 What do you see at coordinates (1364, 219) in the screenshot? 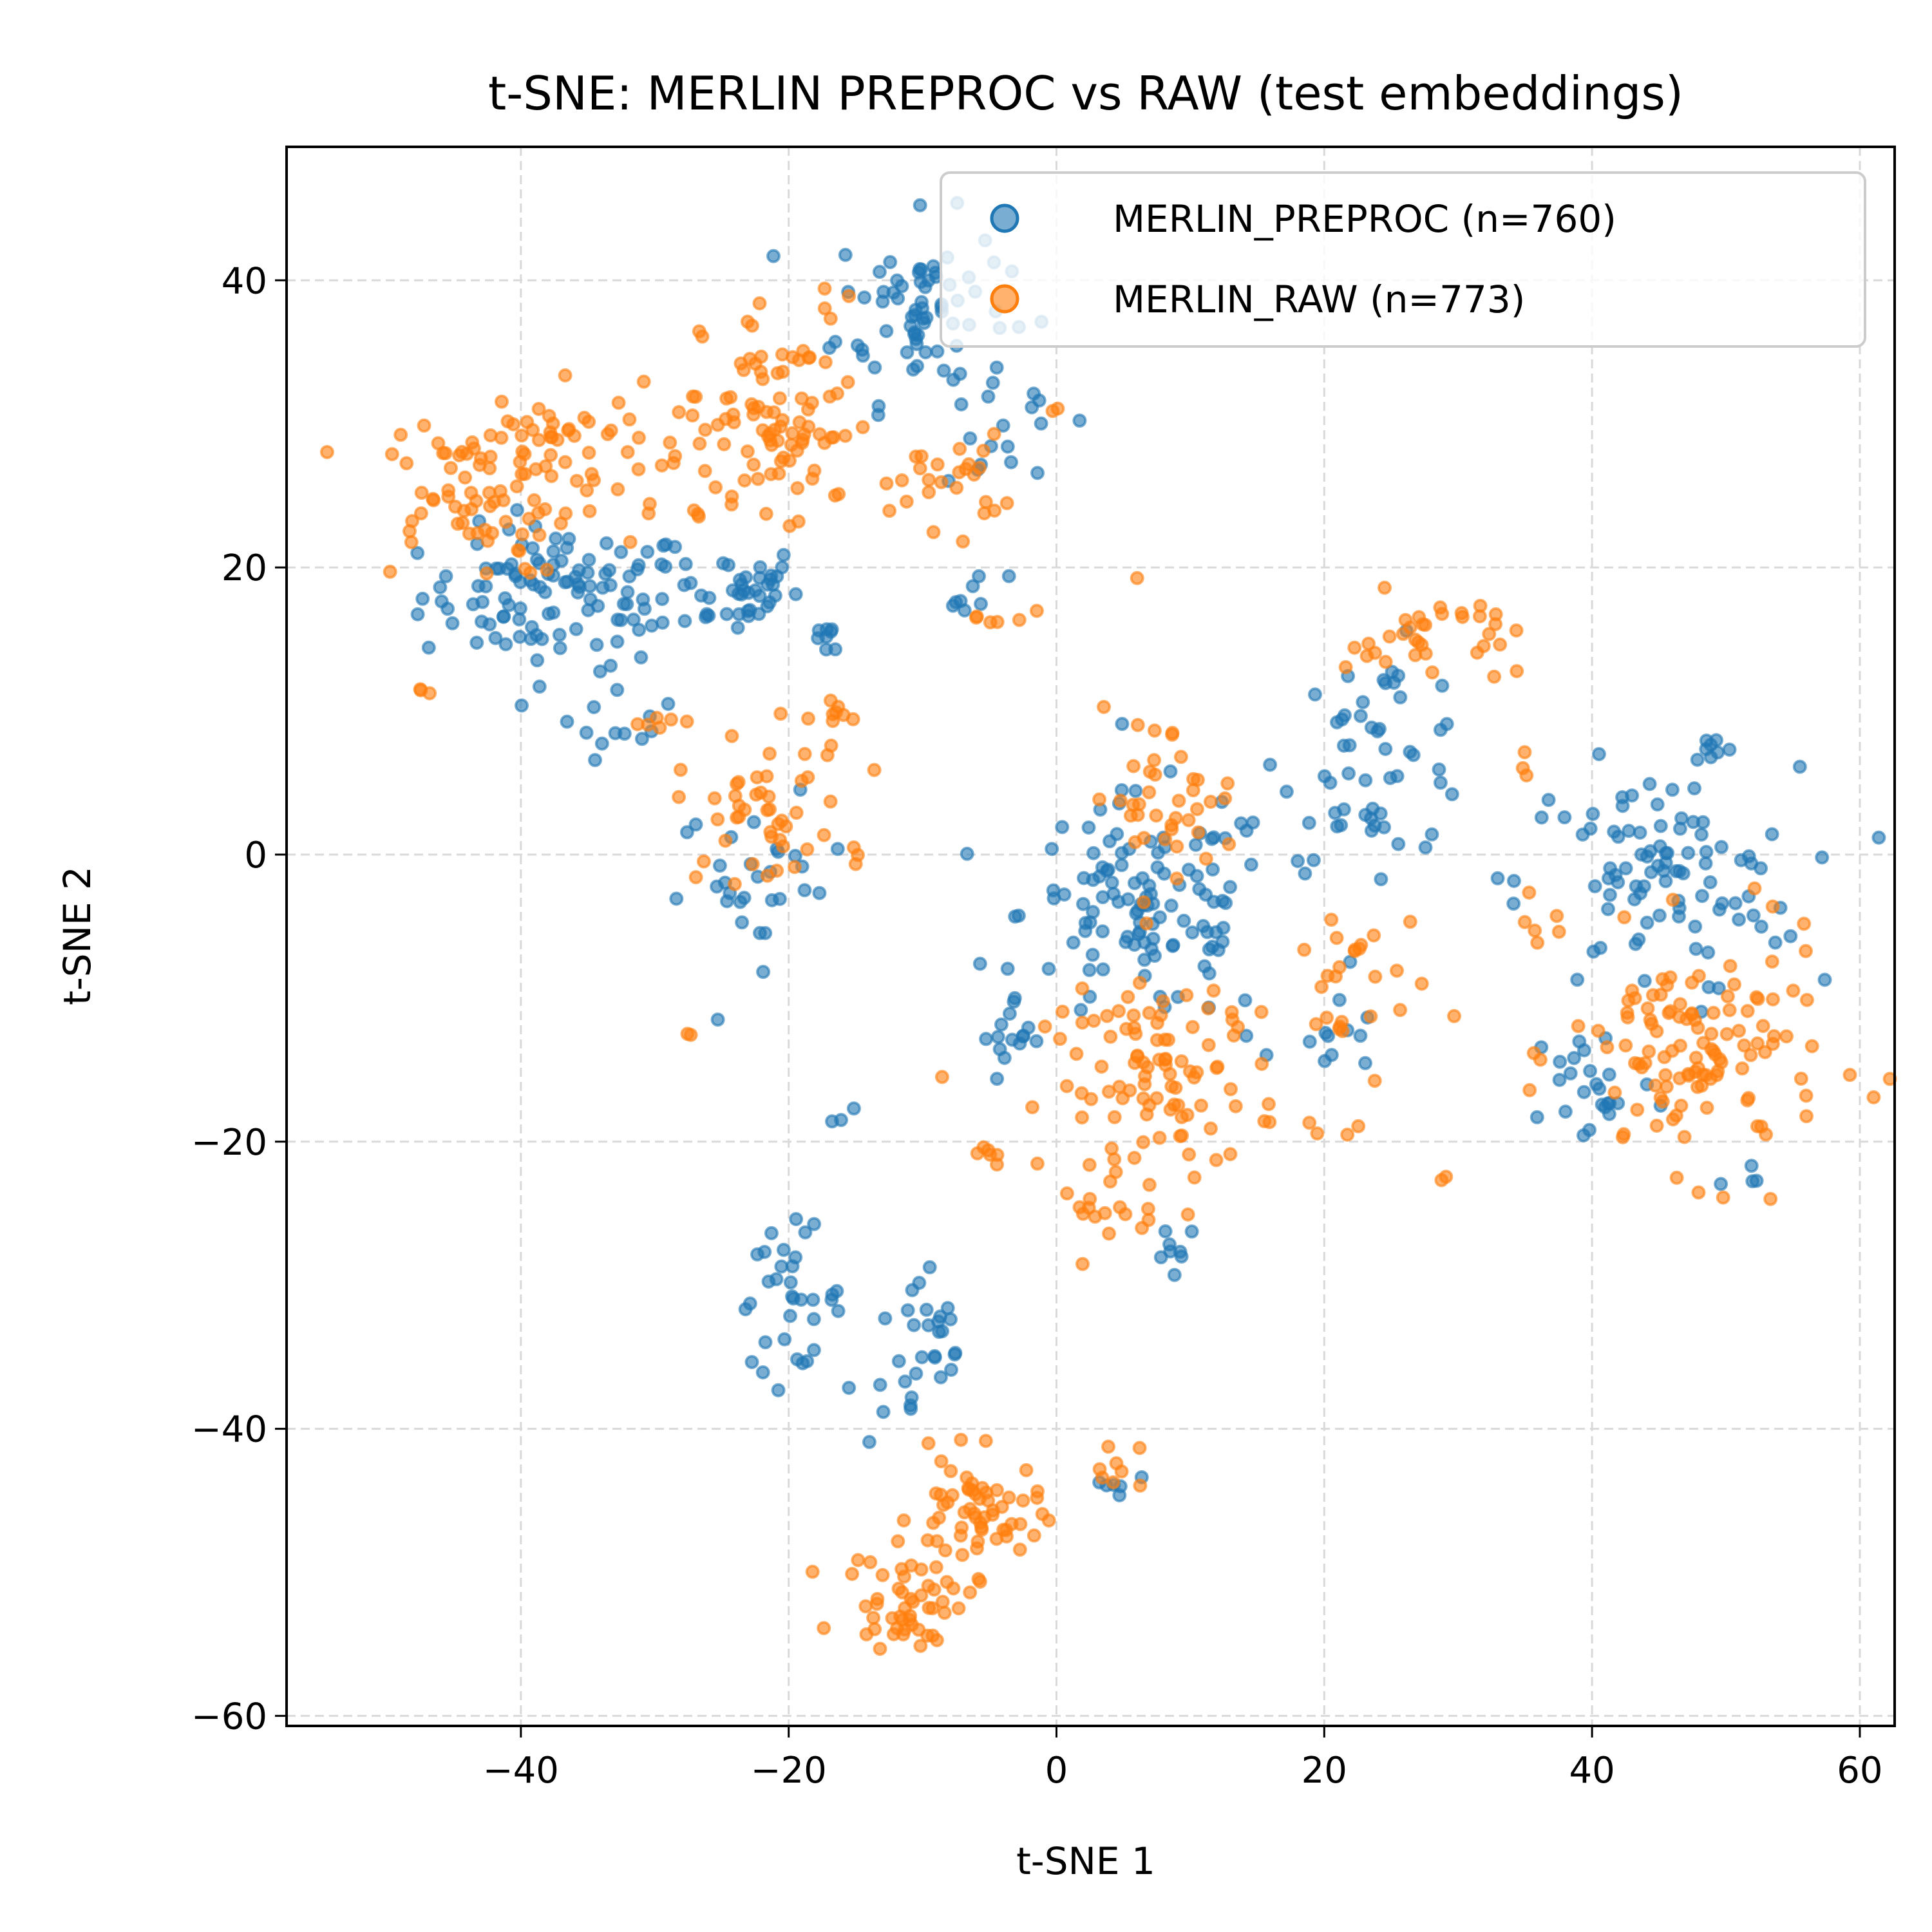
I see `legend-label-preproc: MERLIN_PREPROC (n=760)` at bounding box center [1364, 219].